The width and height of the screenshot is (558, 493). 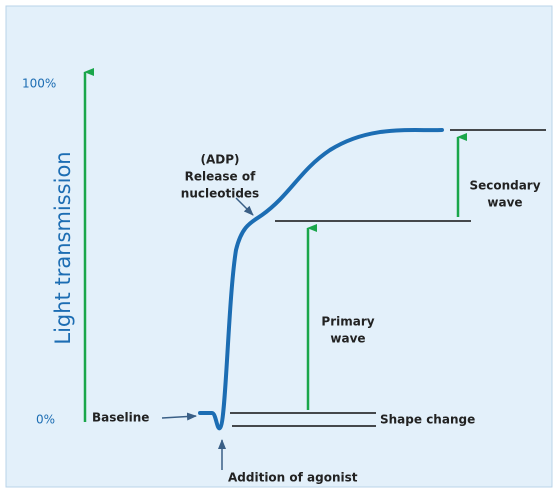 I want to click on primary-label: Primary, so click(x=347, y=322).